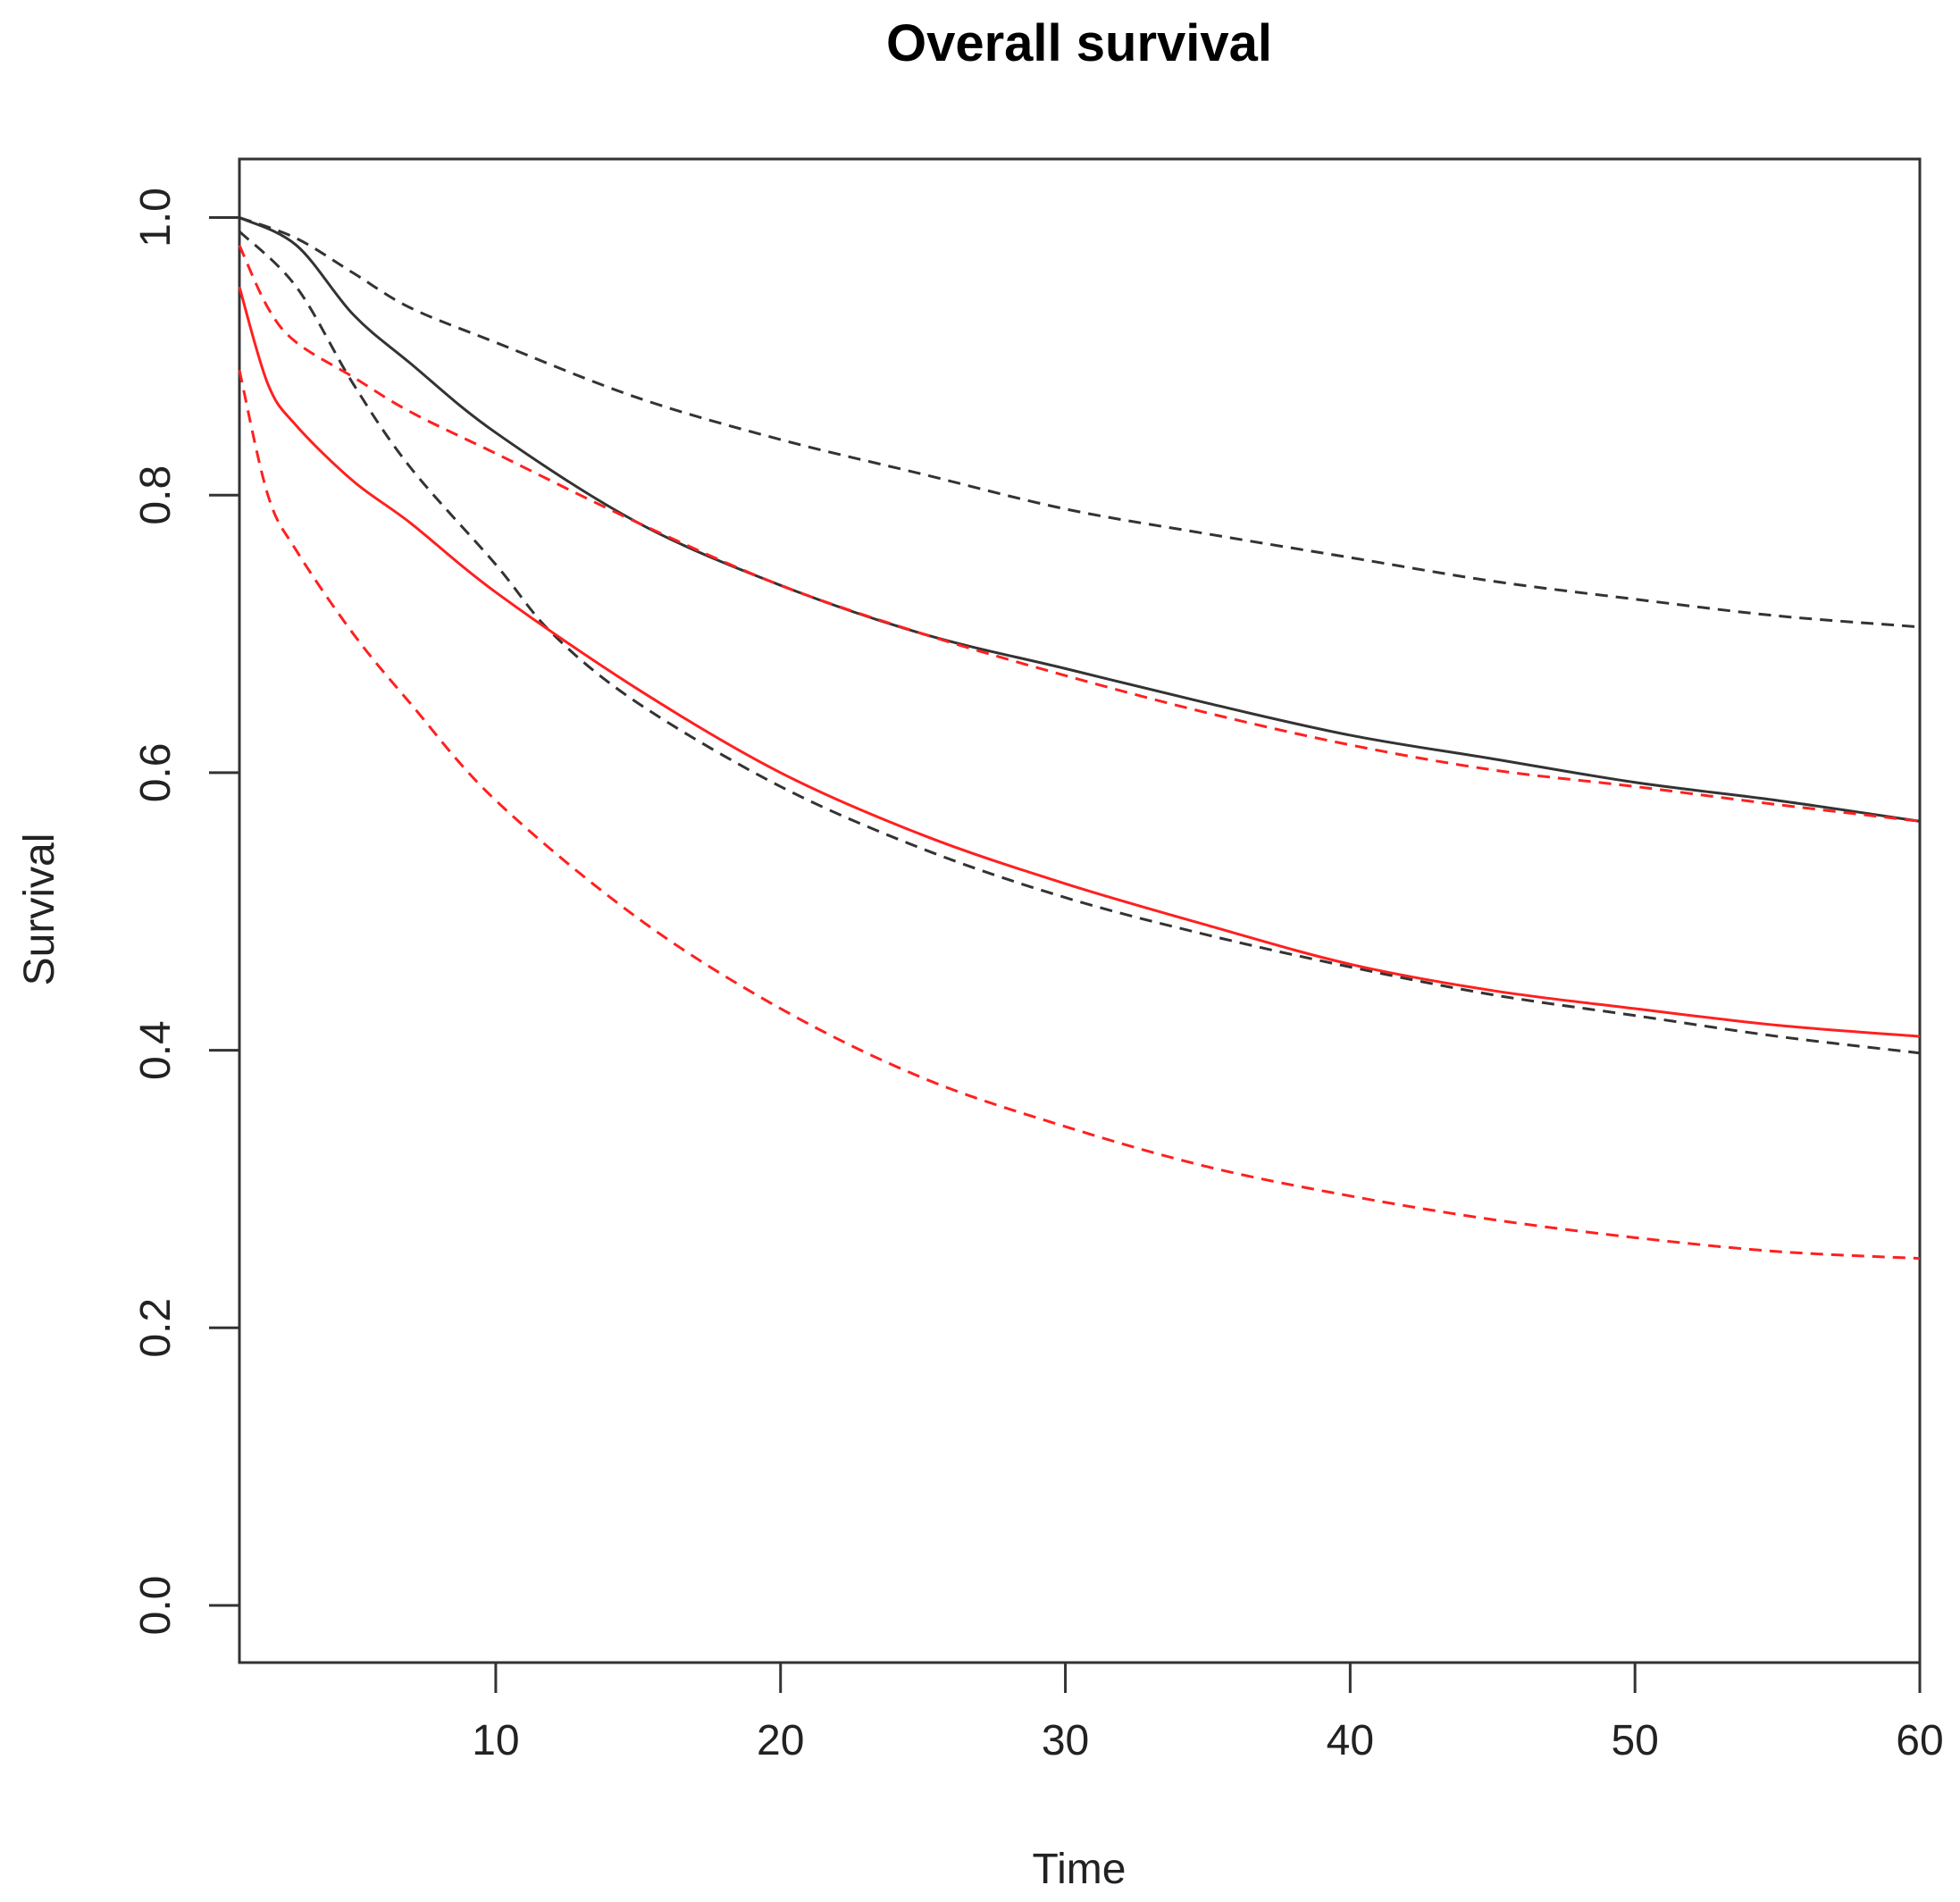 The width and height of the screenshot is (1960, 1902). What do you see at coordinates (39, 910) in the screenshot?
I see `y-axis-label: Survival` at bounding box center [39, 910].